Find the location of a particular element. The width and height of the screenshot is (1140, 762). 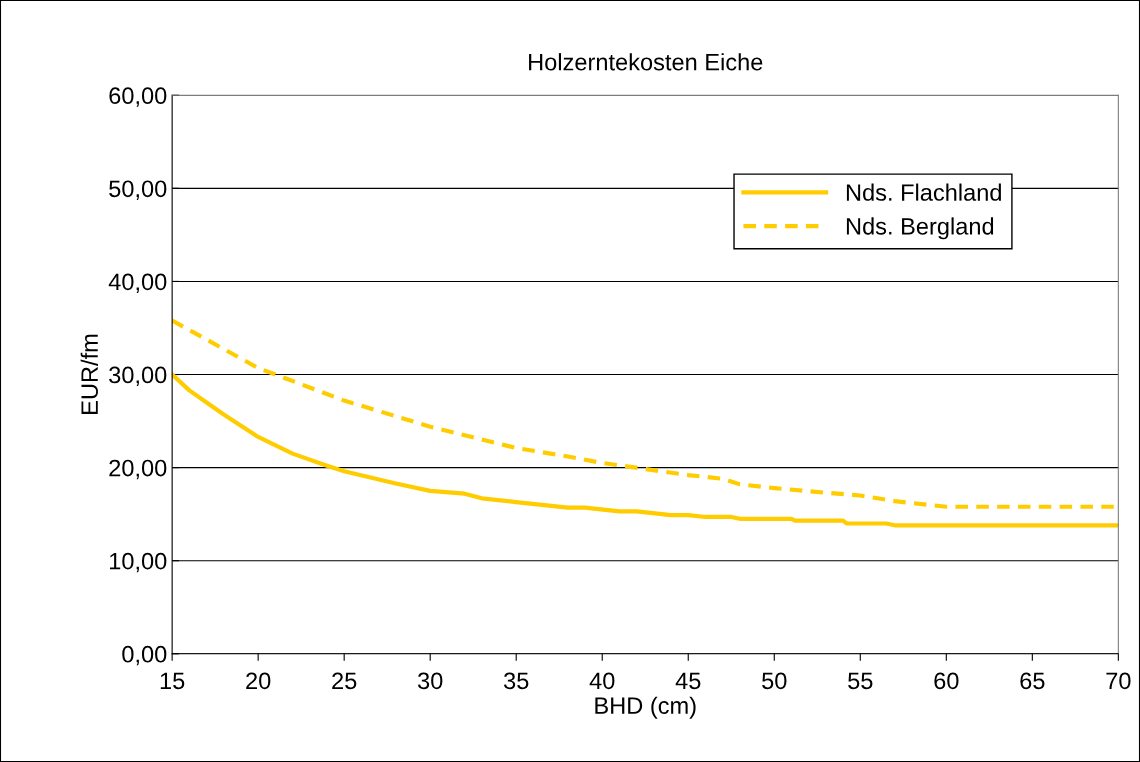

x-tick-label: 70 is located at coordinates (1118, 681).